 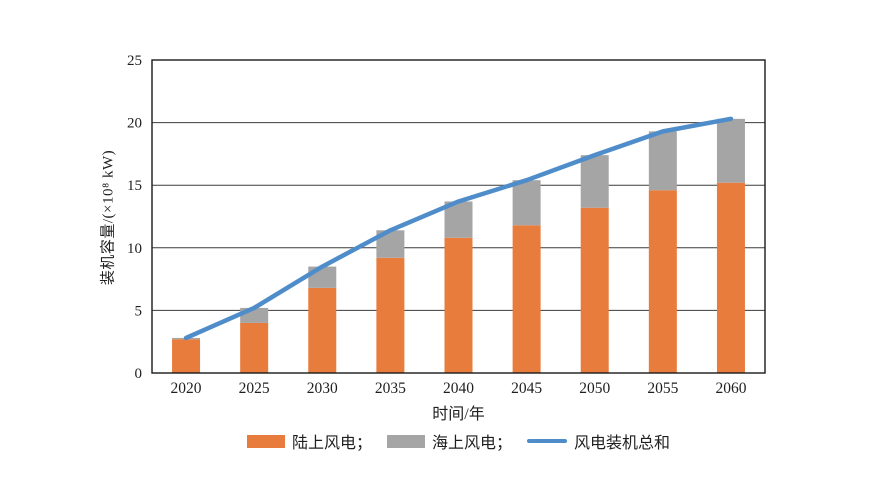 I want to click on bar-segment-offshore-2055, so click(x=662, y=161).